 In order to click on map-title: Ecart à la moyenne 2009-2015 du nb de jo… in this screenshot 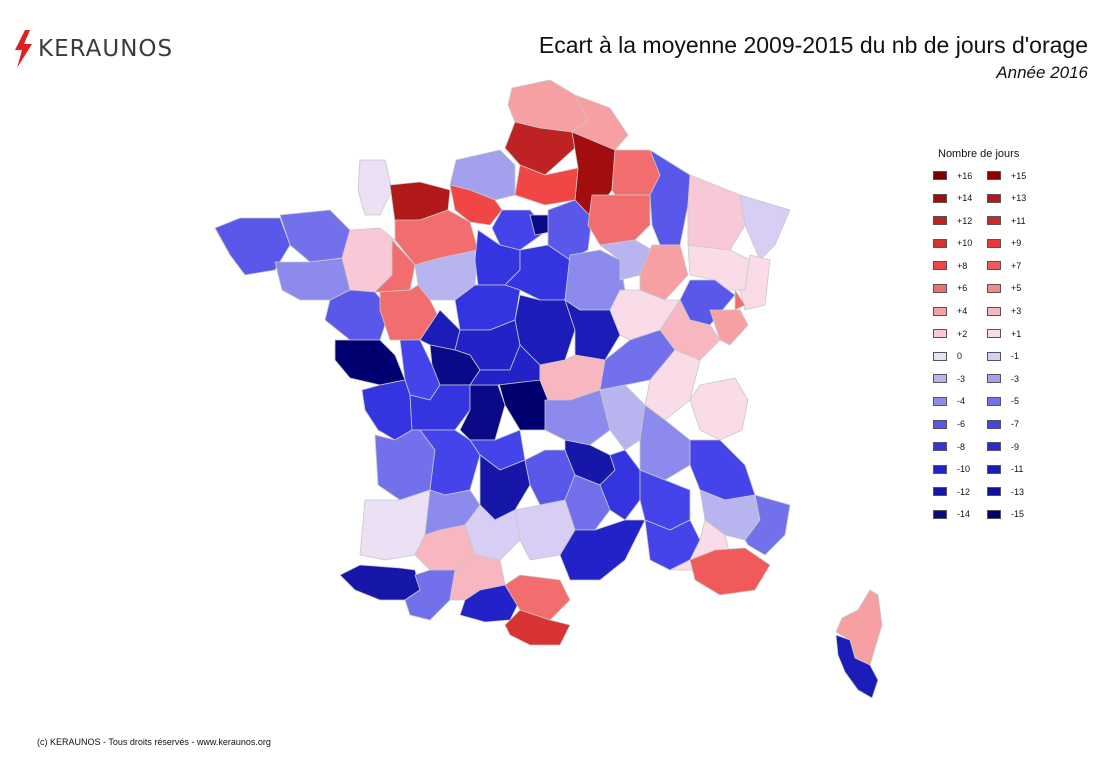, I will do `click(813, 45)`.